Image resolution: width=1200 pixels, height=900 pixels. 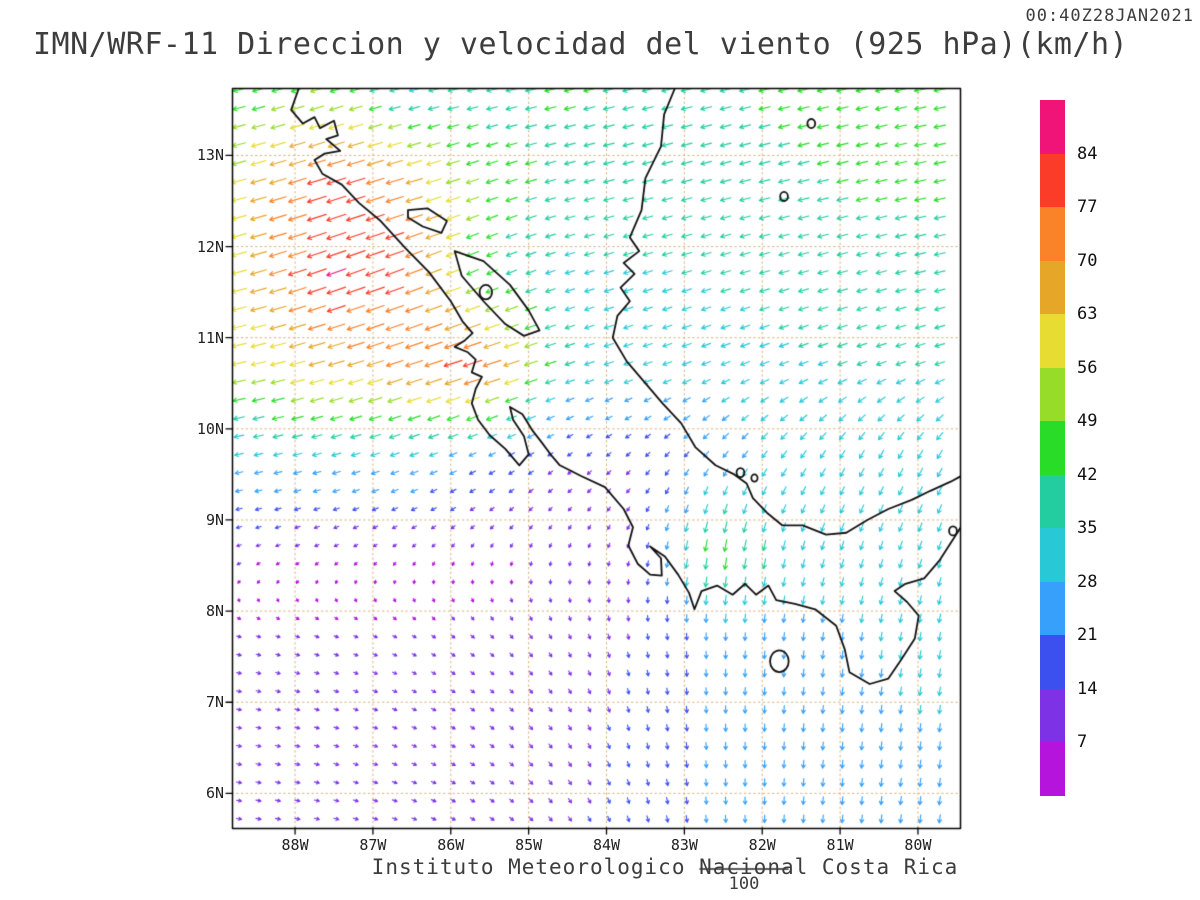 What do you see at coordinates (1087, 528) in the screenshot?
I see `colorbar-label: 35` at bounding box center [1087, 528].